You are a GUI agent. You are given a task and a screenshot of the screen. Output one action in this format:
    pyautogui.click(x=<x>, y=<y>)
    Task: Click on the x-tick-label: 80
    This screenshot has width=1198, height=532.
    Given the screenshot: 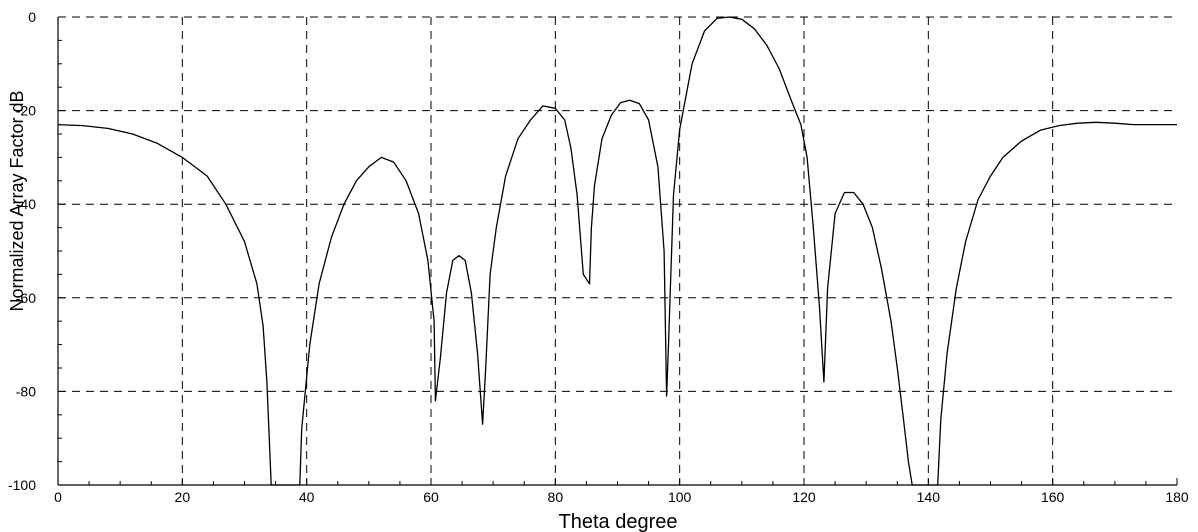 What is the action you would take?
    pyautogui.click(x=556, y=497)
    